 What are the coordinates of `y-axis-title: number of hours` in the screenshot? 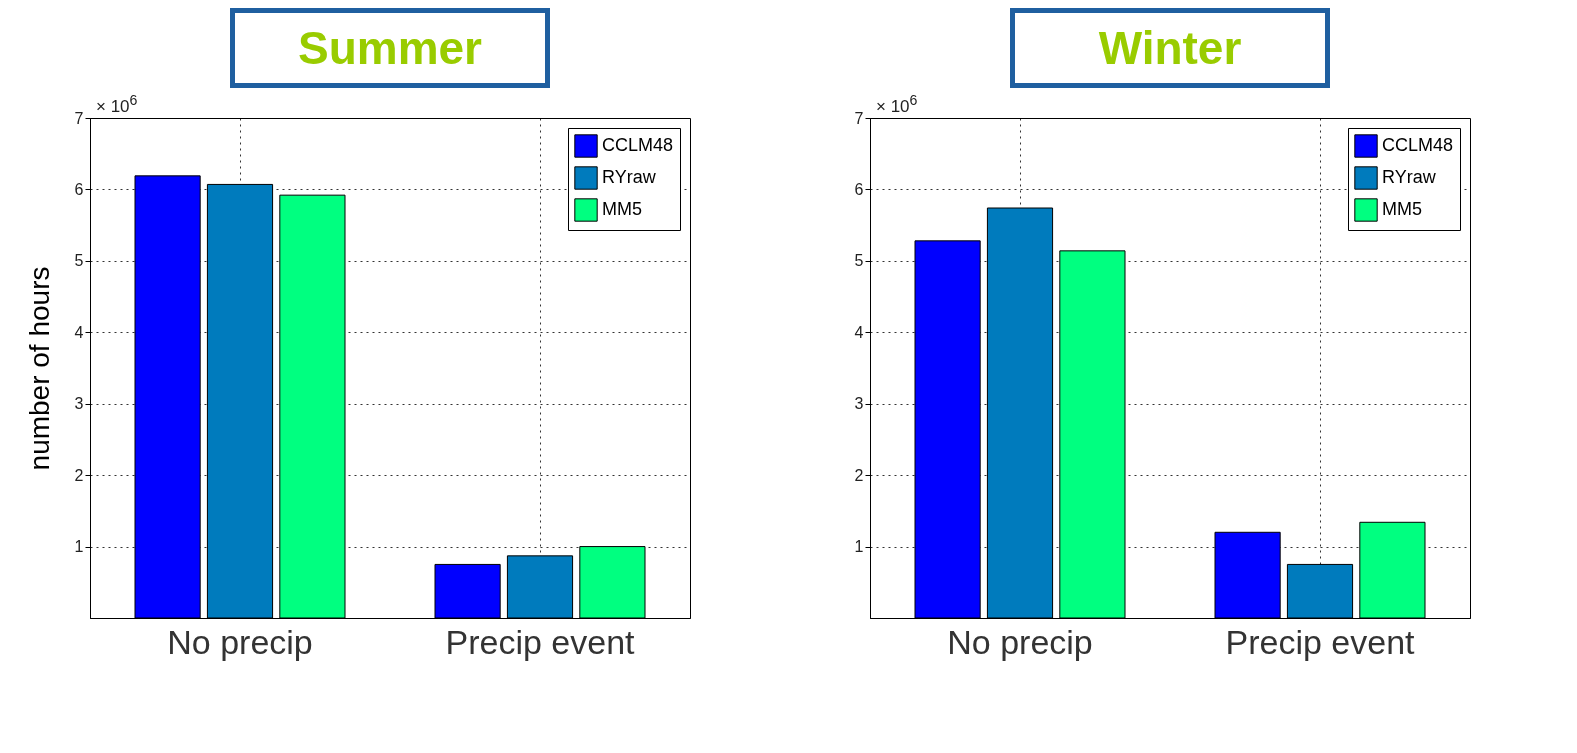 It's located at (39, 368).